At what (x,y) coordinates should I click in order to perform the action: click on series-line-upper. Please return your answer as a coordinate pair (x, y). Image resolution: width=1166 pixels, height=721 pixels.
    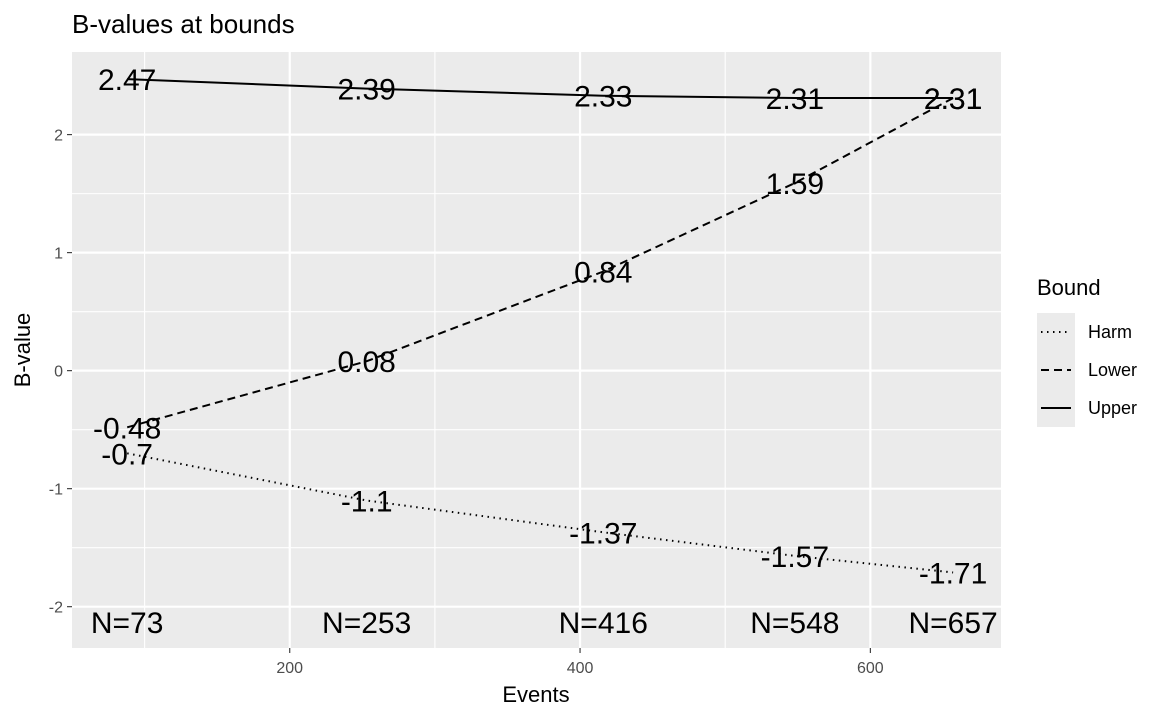
    Looking at the image, I should click on (540, 88).